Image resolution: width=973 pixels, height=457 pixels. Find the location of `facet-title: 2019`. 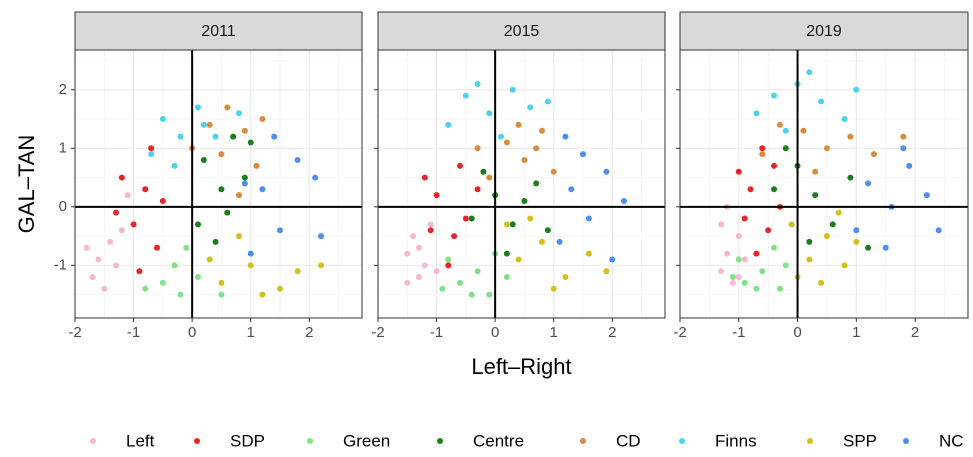

facet-title: 2019 is located at coordinates (824, 31).